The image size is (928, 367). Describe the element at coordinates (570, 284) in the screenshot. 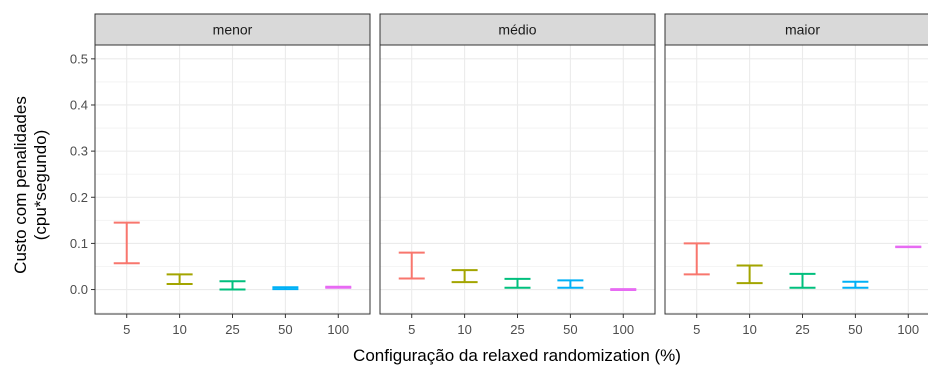

I see `errorbar-médio-50` at that location.